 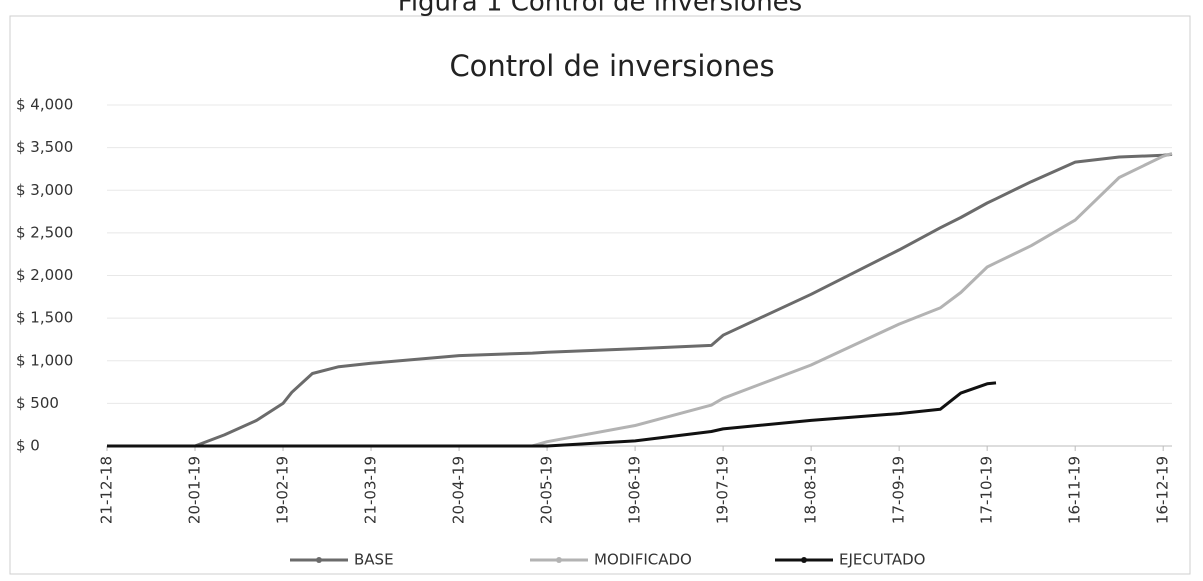 What do you see at coordinates (44, 275) in the screenshot?
I see `y-tick-label: $ 2,000` at bounding box center [44, 275].